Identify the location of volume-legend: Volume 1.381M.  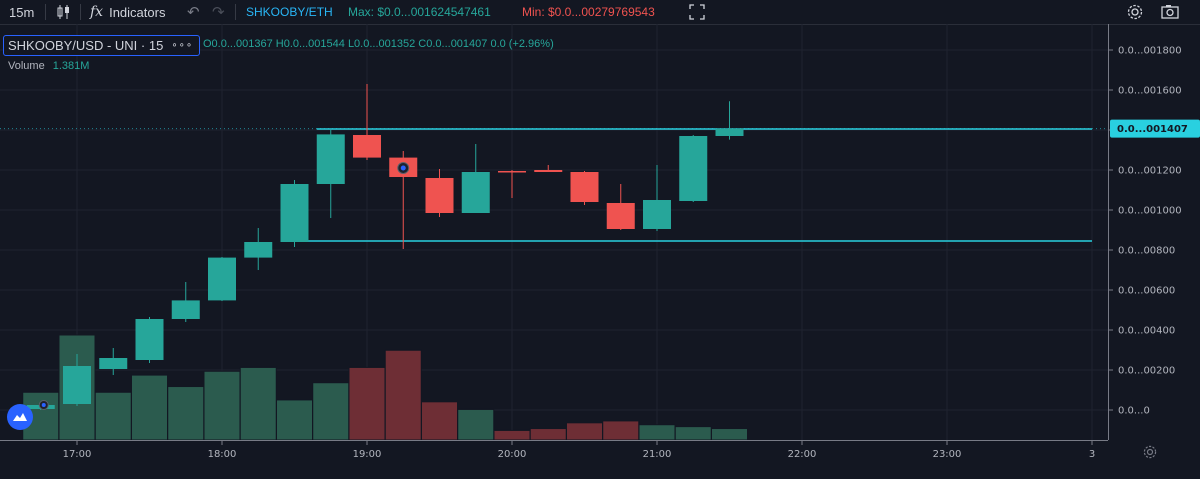
(48, 66).